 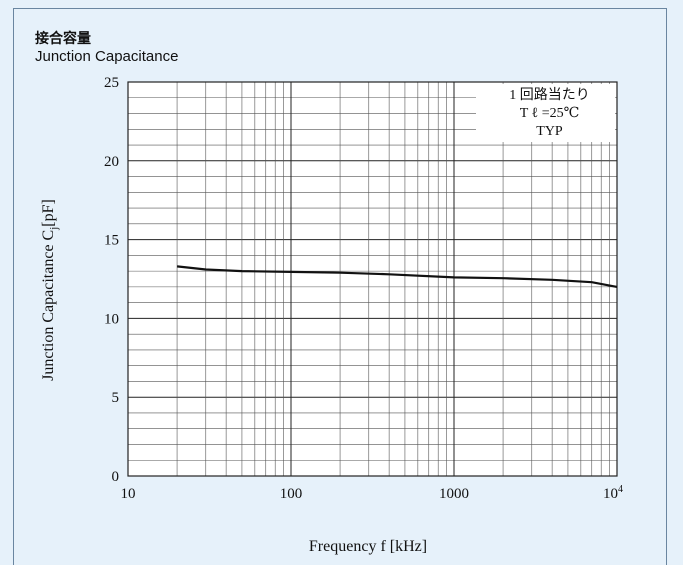 What do you see at coordinates (128, 494) in the screenshot?
I see `x-tick-label: 10` at bounding box center [128, 494].